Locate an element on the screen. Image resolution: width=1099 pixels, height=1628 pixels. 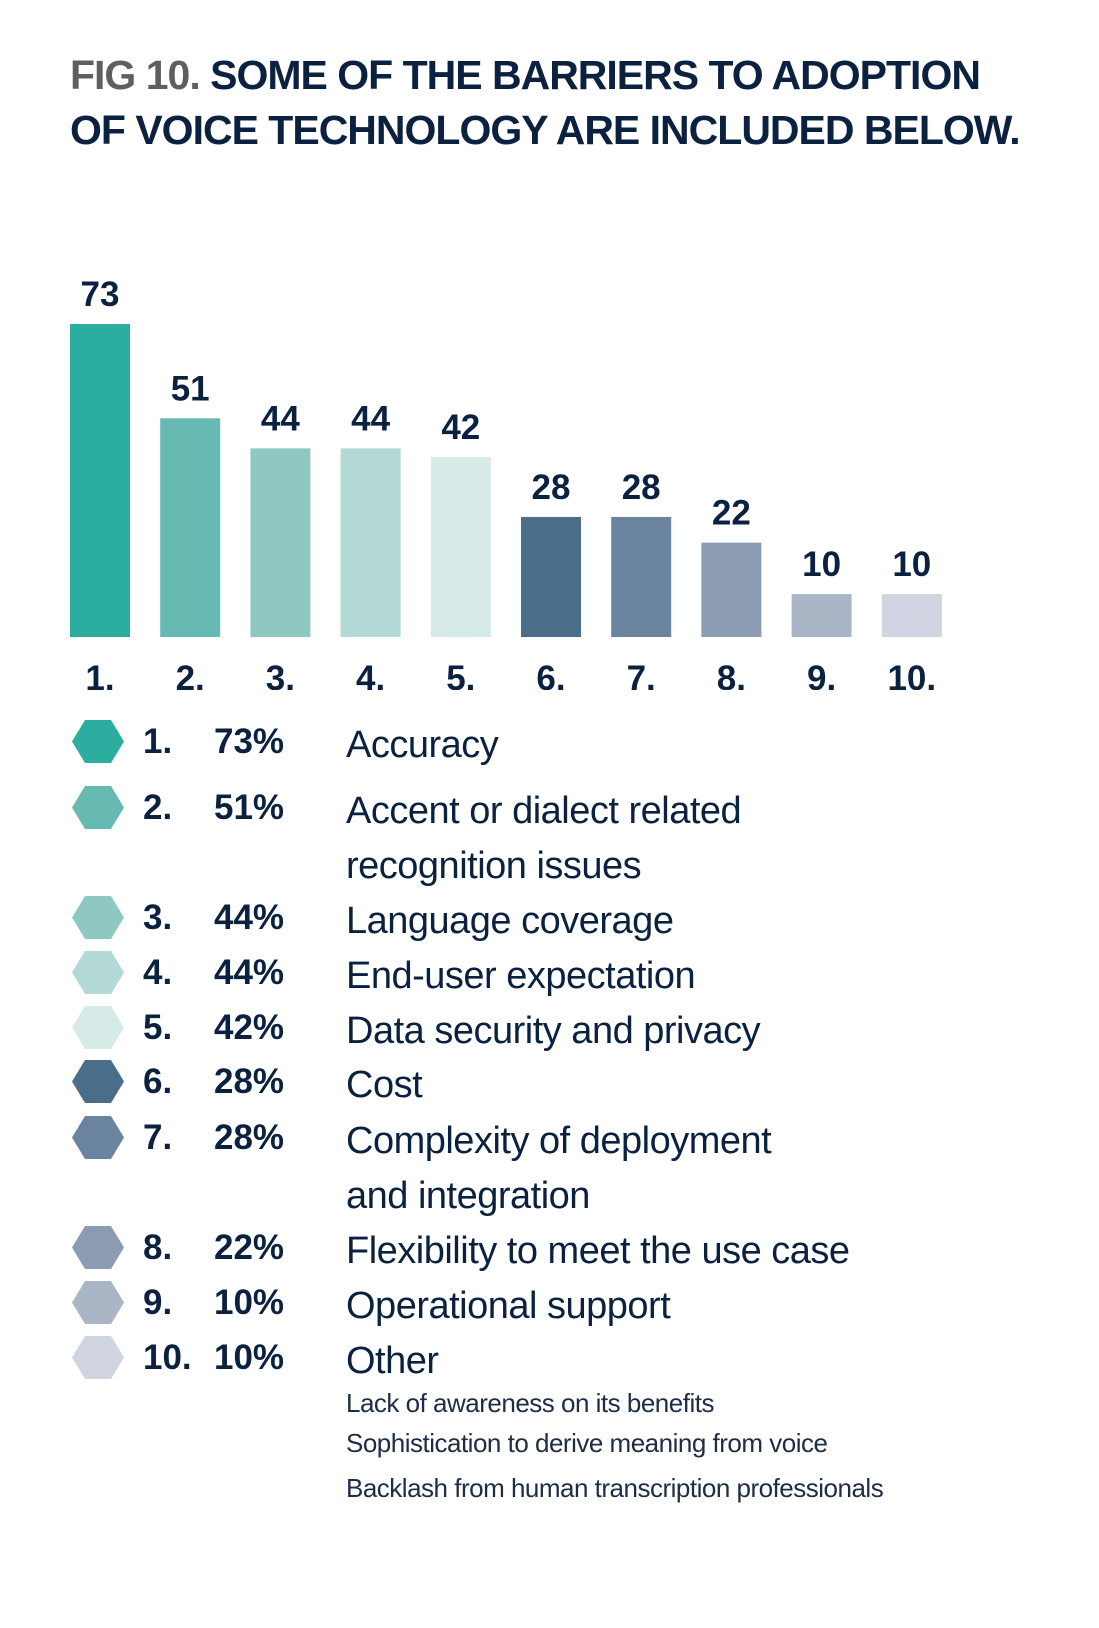
legend-item: 8. 22% Flexibility to meet the use case is located at coordinates (525, 1248).